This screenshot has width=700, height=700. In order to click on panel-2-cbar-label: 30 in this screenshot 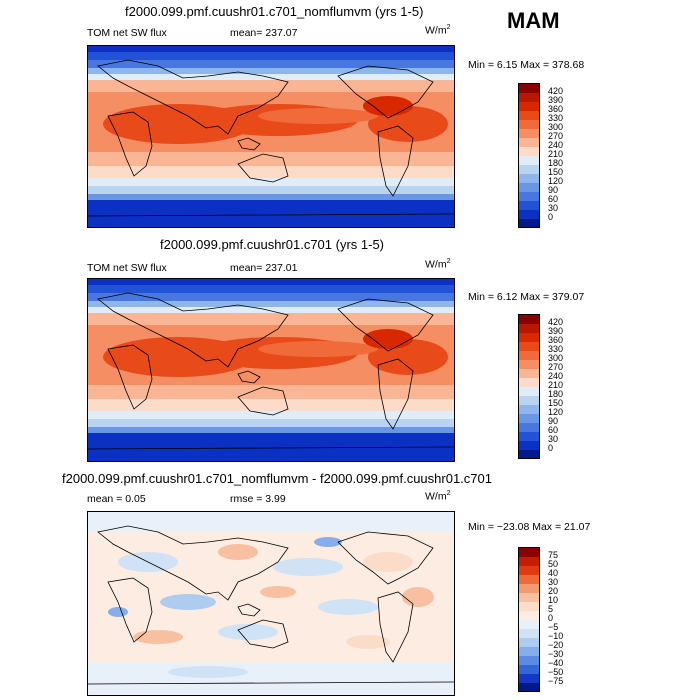, I will do `click(553, 439)`.